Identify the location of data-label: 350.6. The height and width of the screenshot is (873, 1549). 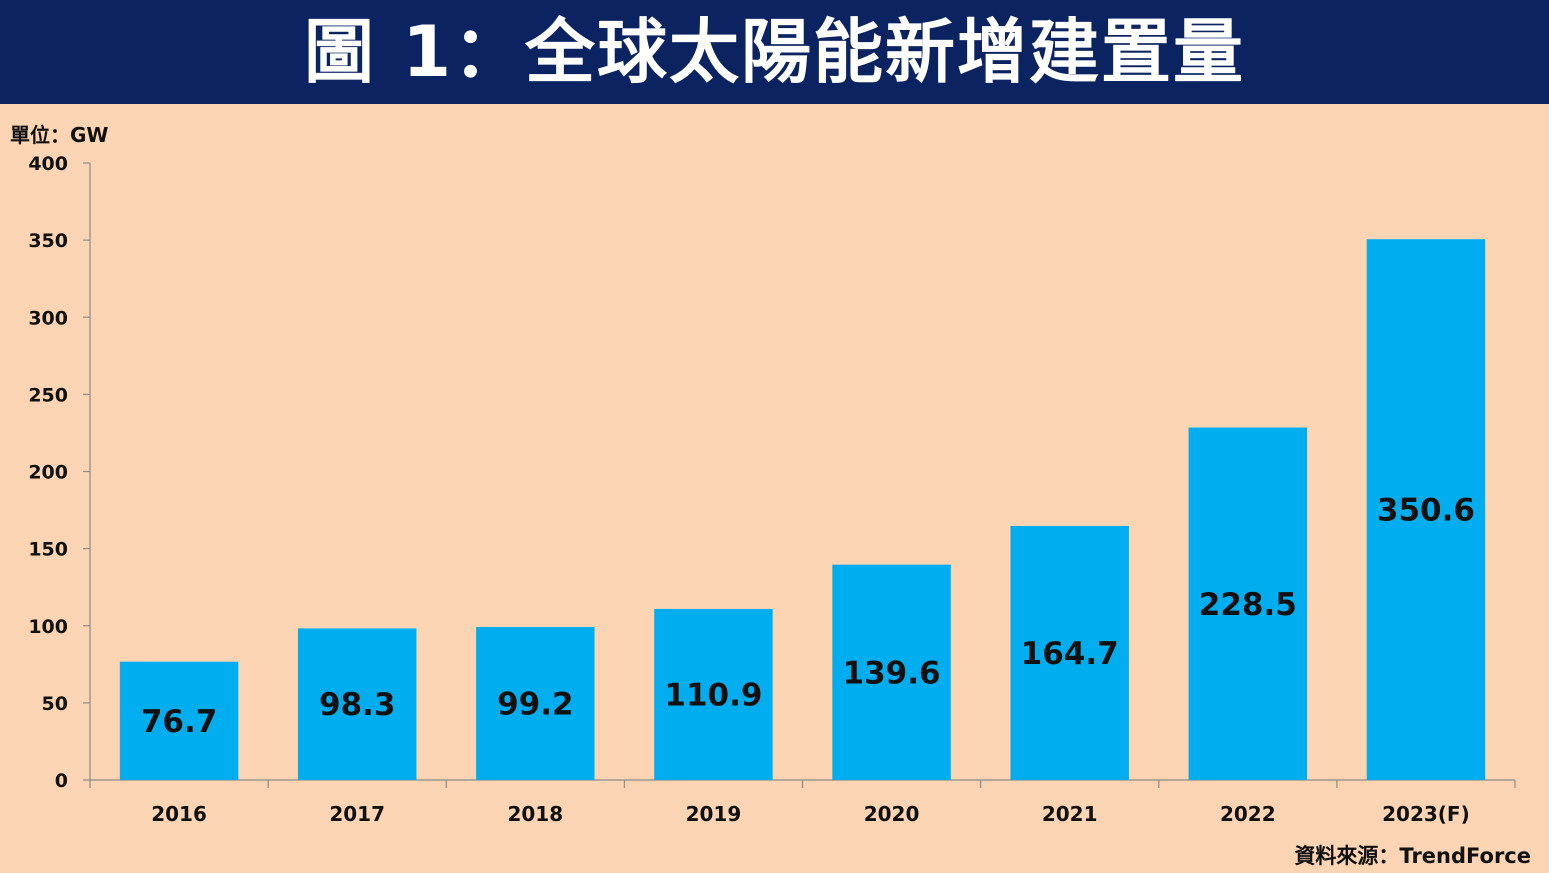
(1426, 511).